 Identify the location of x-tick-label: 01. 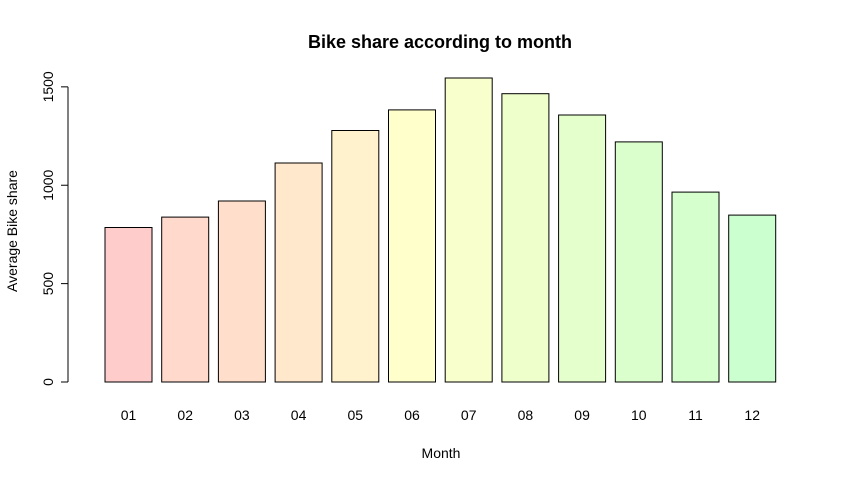
(129, 415).